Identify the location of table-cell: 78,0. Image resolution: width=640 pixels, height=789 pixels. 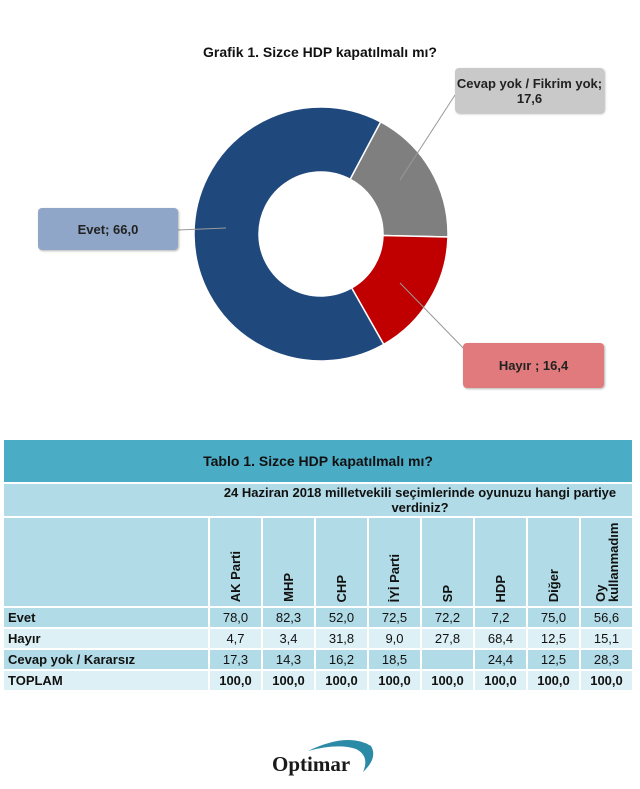
(234, 617).